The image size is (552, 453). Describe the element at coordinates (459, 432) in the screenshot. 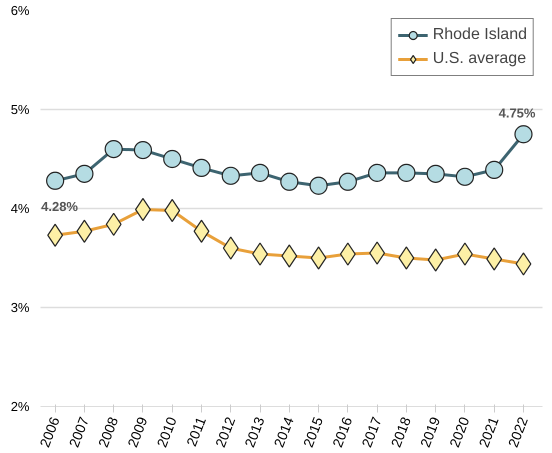

I see `x-tick-label: 2020` at that location.